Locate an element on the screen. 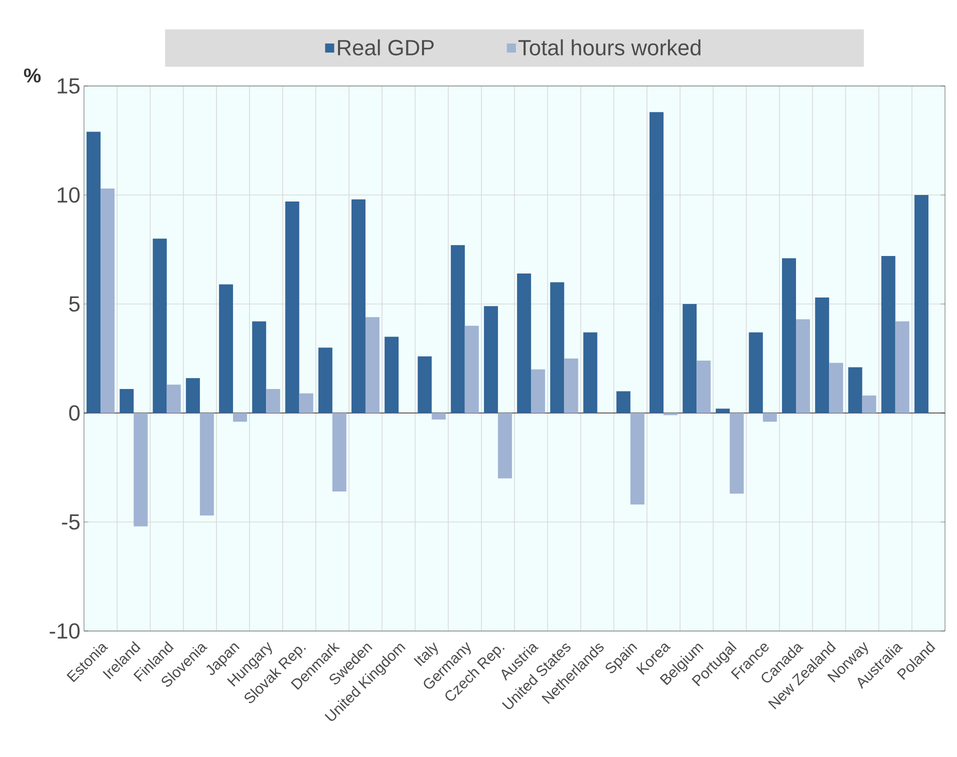 Image resolution: width=957 pixels, height=757 pixels. y-tick-label: 15 is located at coordinates (69, 86).